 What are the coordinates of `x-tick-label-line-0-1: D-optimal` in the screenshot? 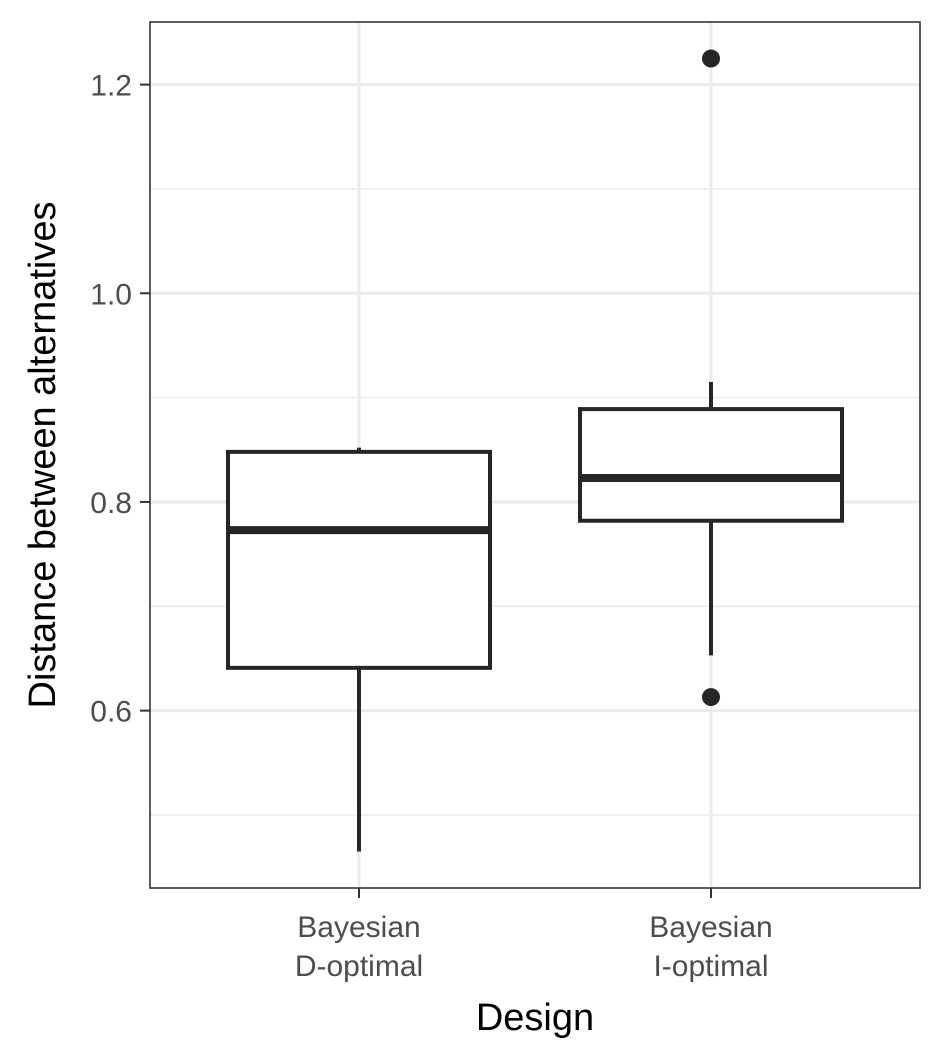 It's located at (359, 966).